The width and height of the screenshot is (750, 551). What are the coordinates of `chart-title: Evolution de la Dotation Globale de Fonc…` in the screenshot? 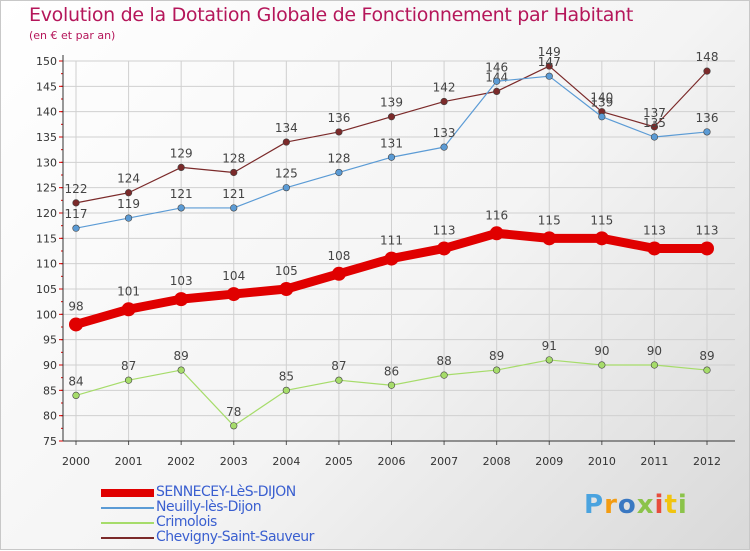 It's located at (331, 15).